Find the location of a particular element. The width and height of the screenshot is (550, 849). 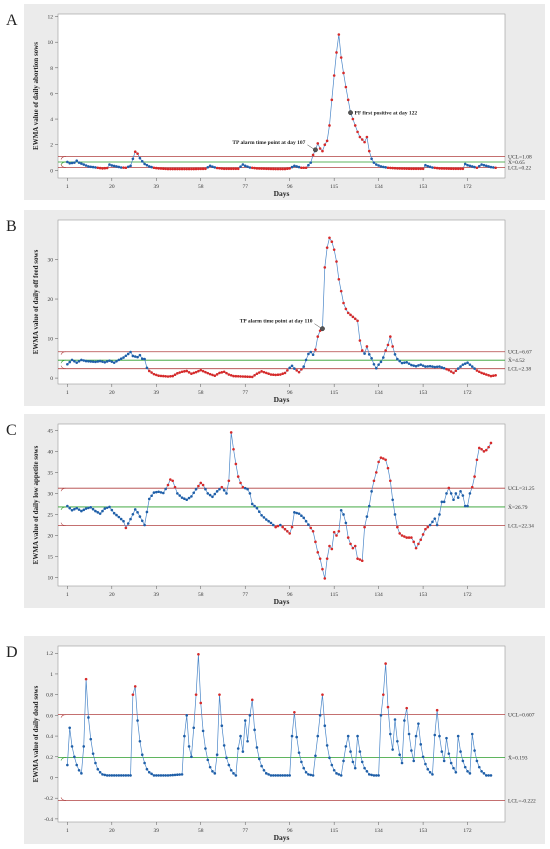

limit-hook is located at coordinates (63, 489).